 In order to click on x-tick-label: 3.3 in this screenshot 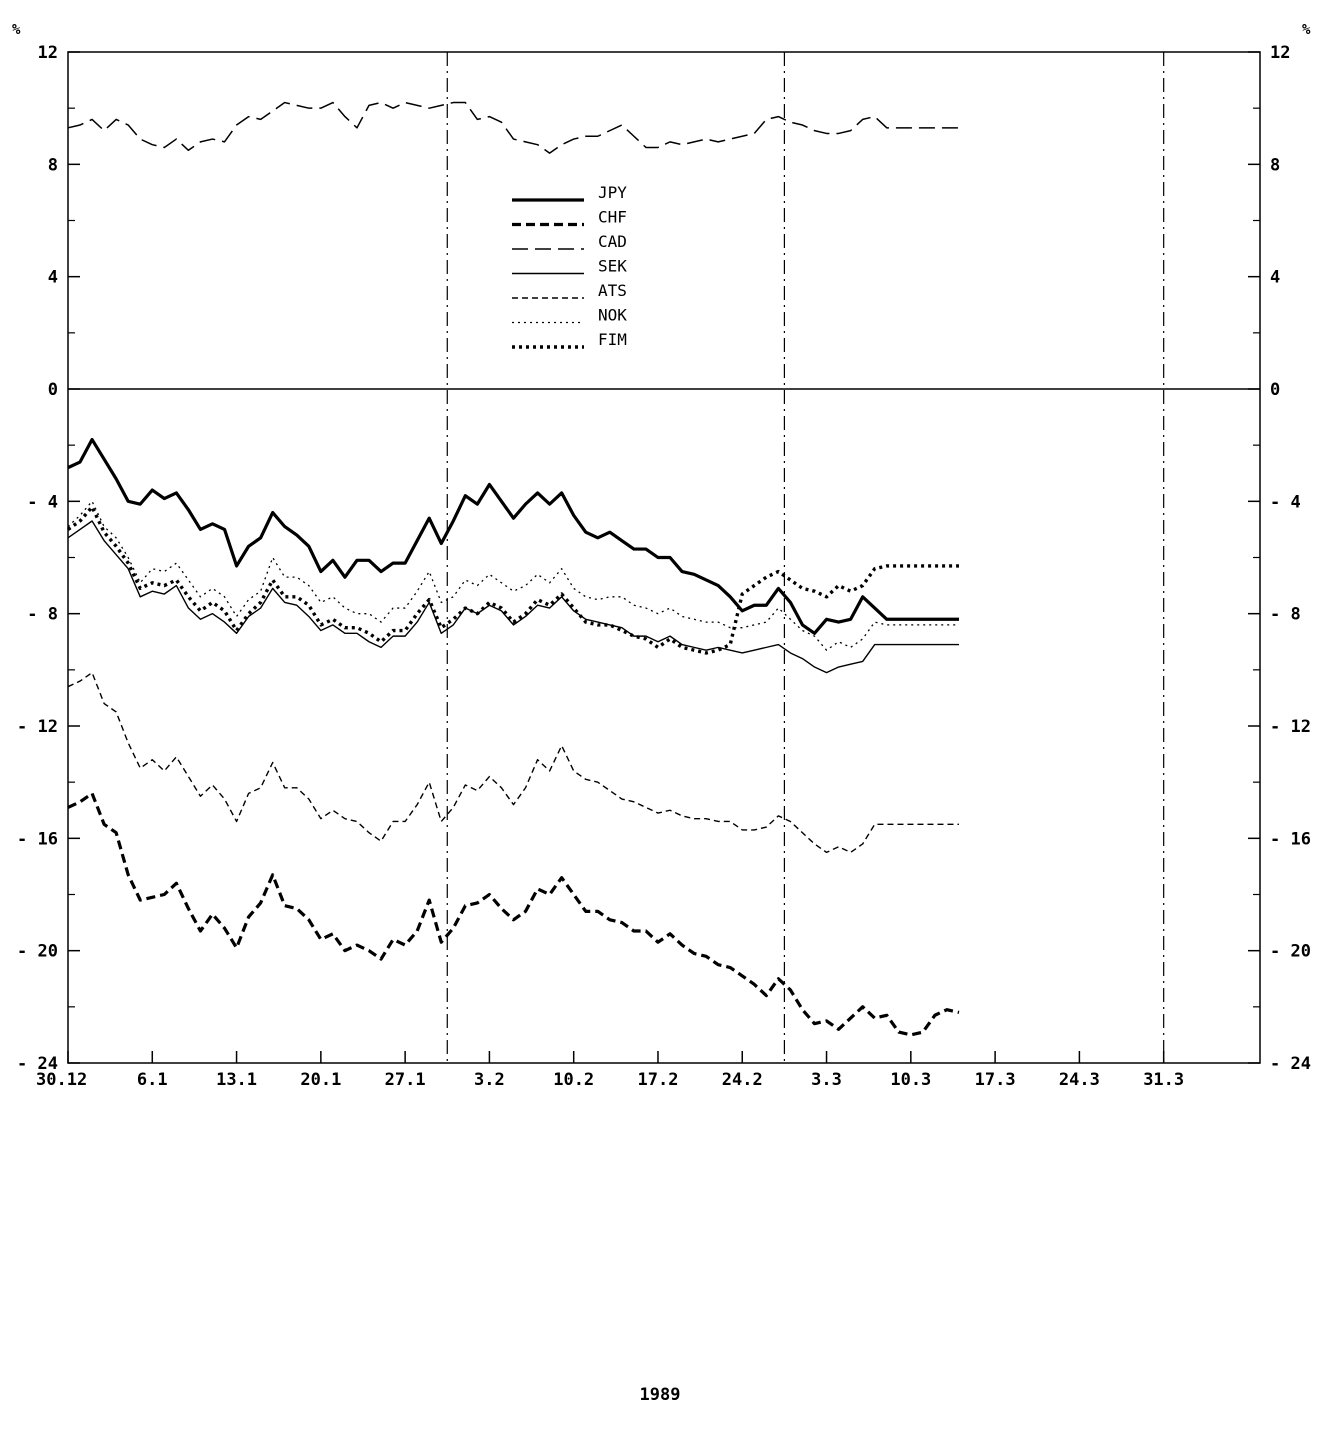, I will do `click(826, 1080)`.